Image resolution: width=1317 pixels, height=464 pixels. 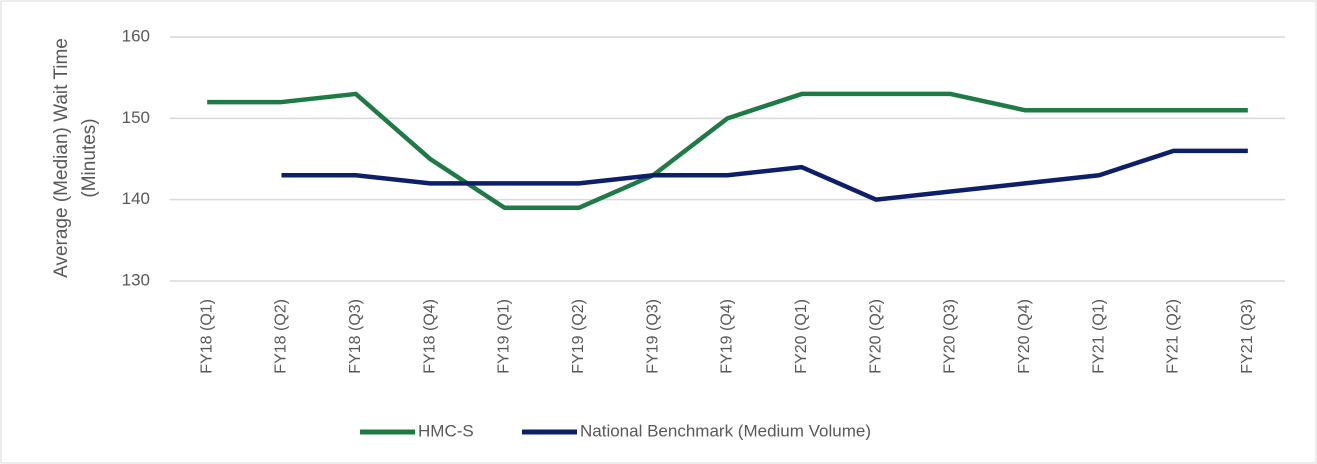 I want to click on x-tick-label: FY21 (Q1), so click(x=1098, y=336).